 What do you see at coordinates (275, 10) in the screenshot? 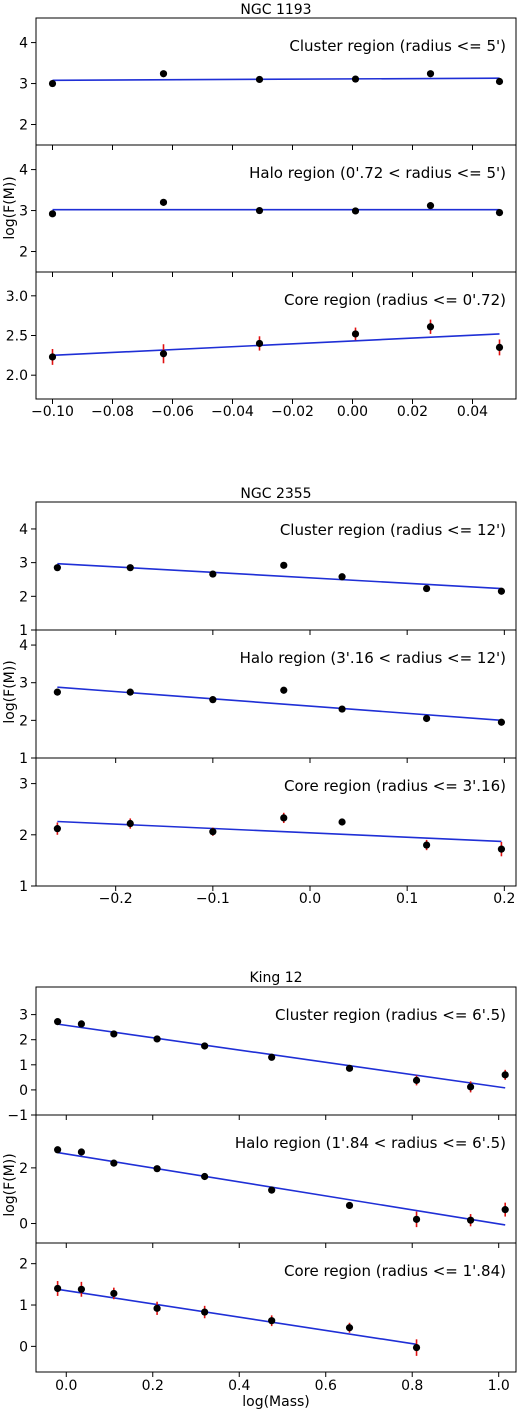
I see `chart-title: NGC 1193` at bounding box center [275, 10].